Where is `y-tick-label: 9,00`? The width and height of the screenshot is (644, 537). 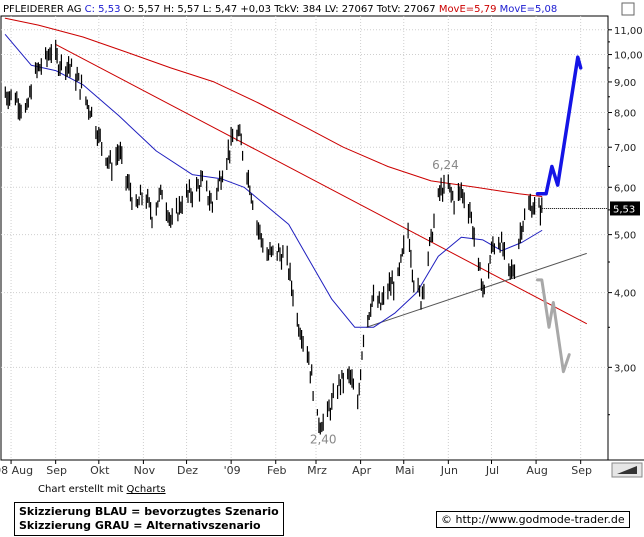 y-tick-label: 9,00 is located at coordinates (625, 83).